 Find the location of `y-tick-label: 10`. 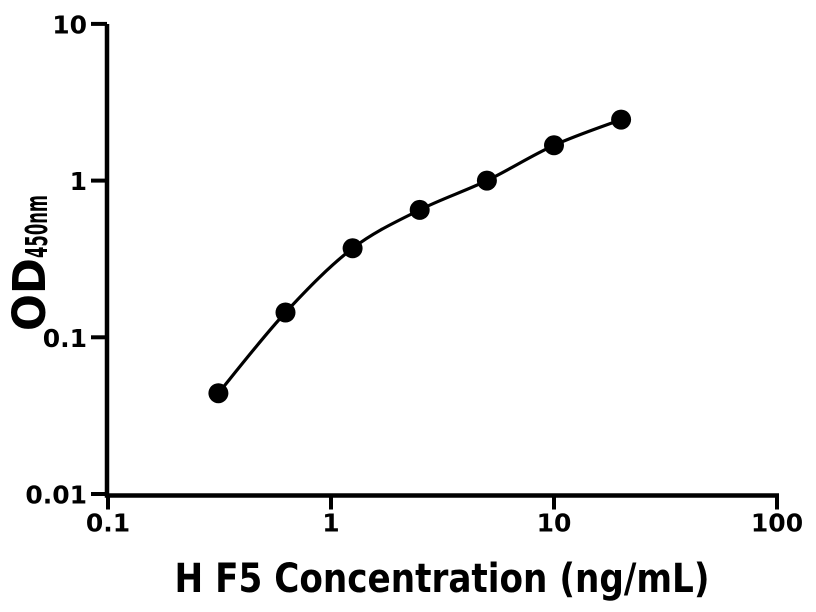

y-tick-label: 10 is located at coordinates (69, 24).